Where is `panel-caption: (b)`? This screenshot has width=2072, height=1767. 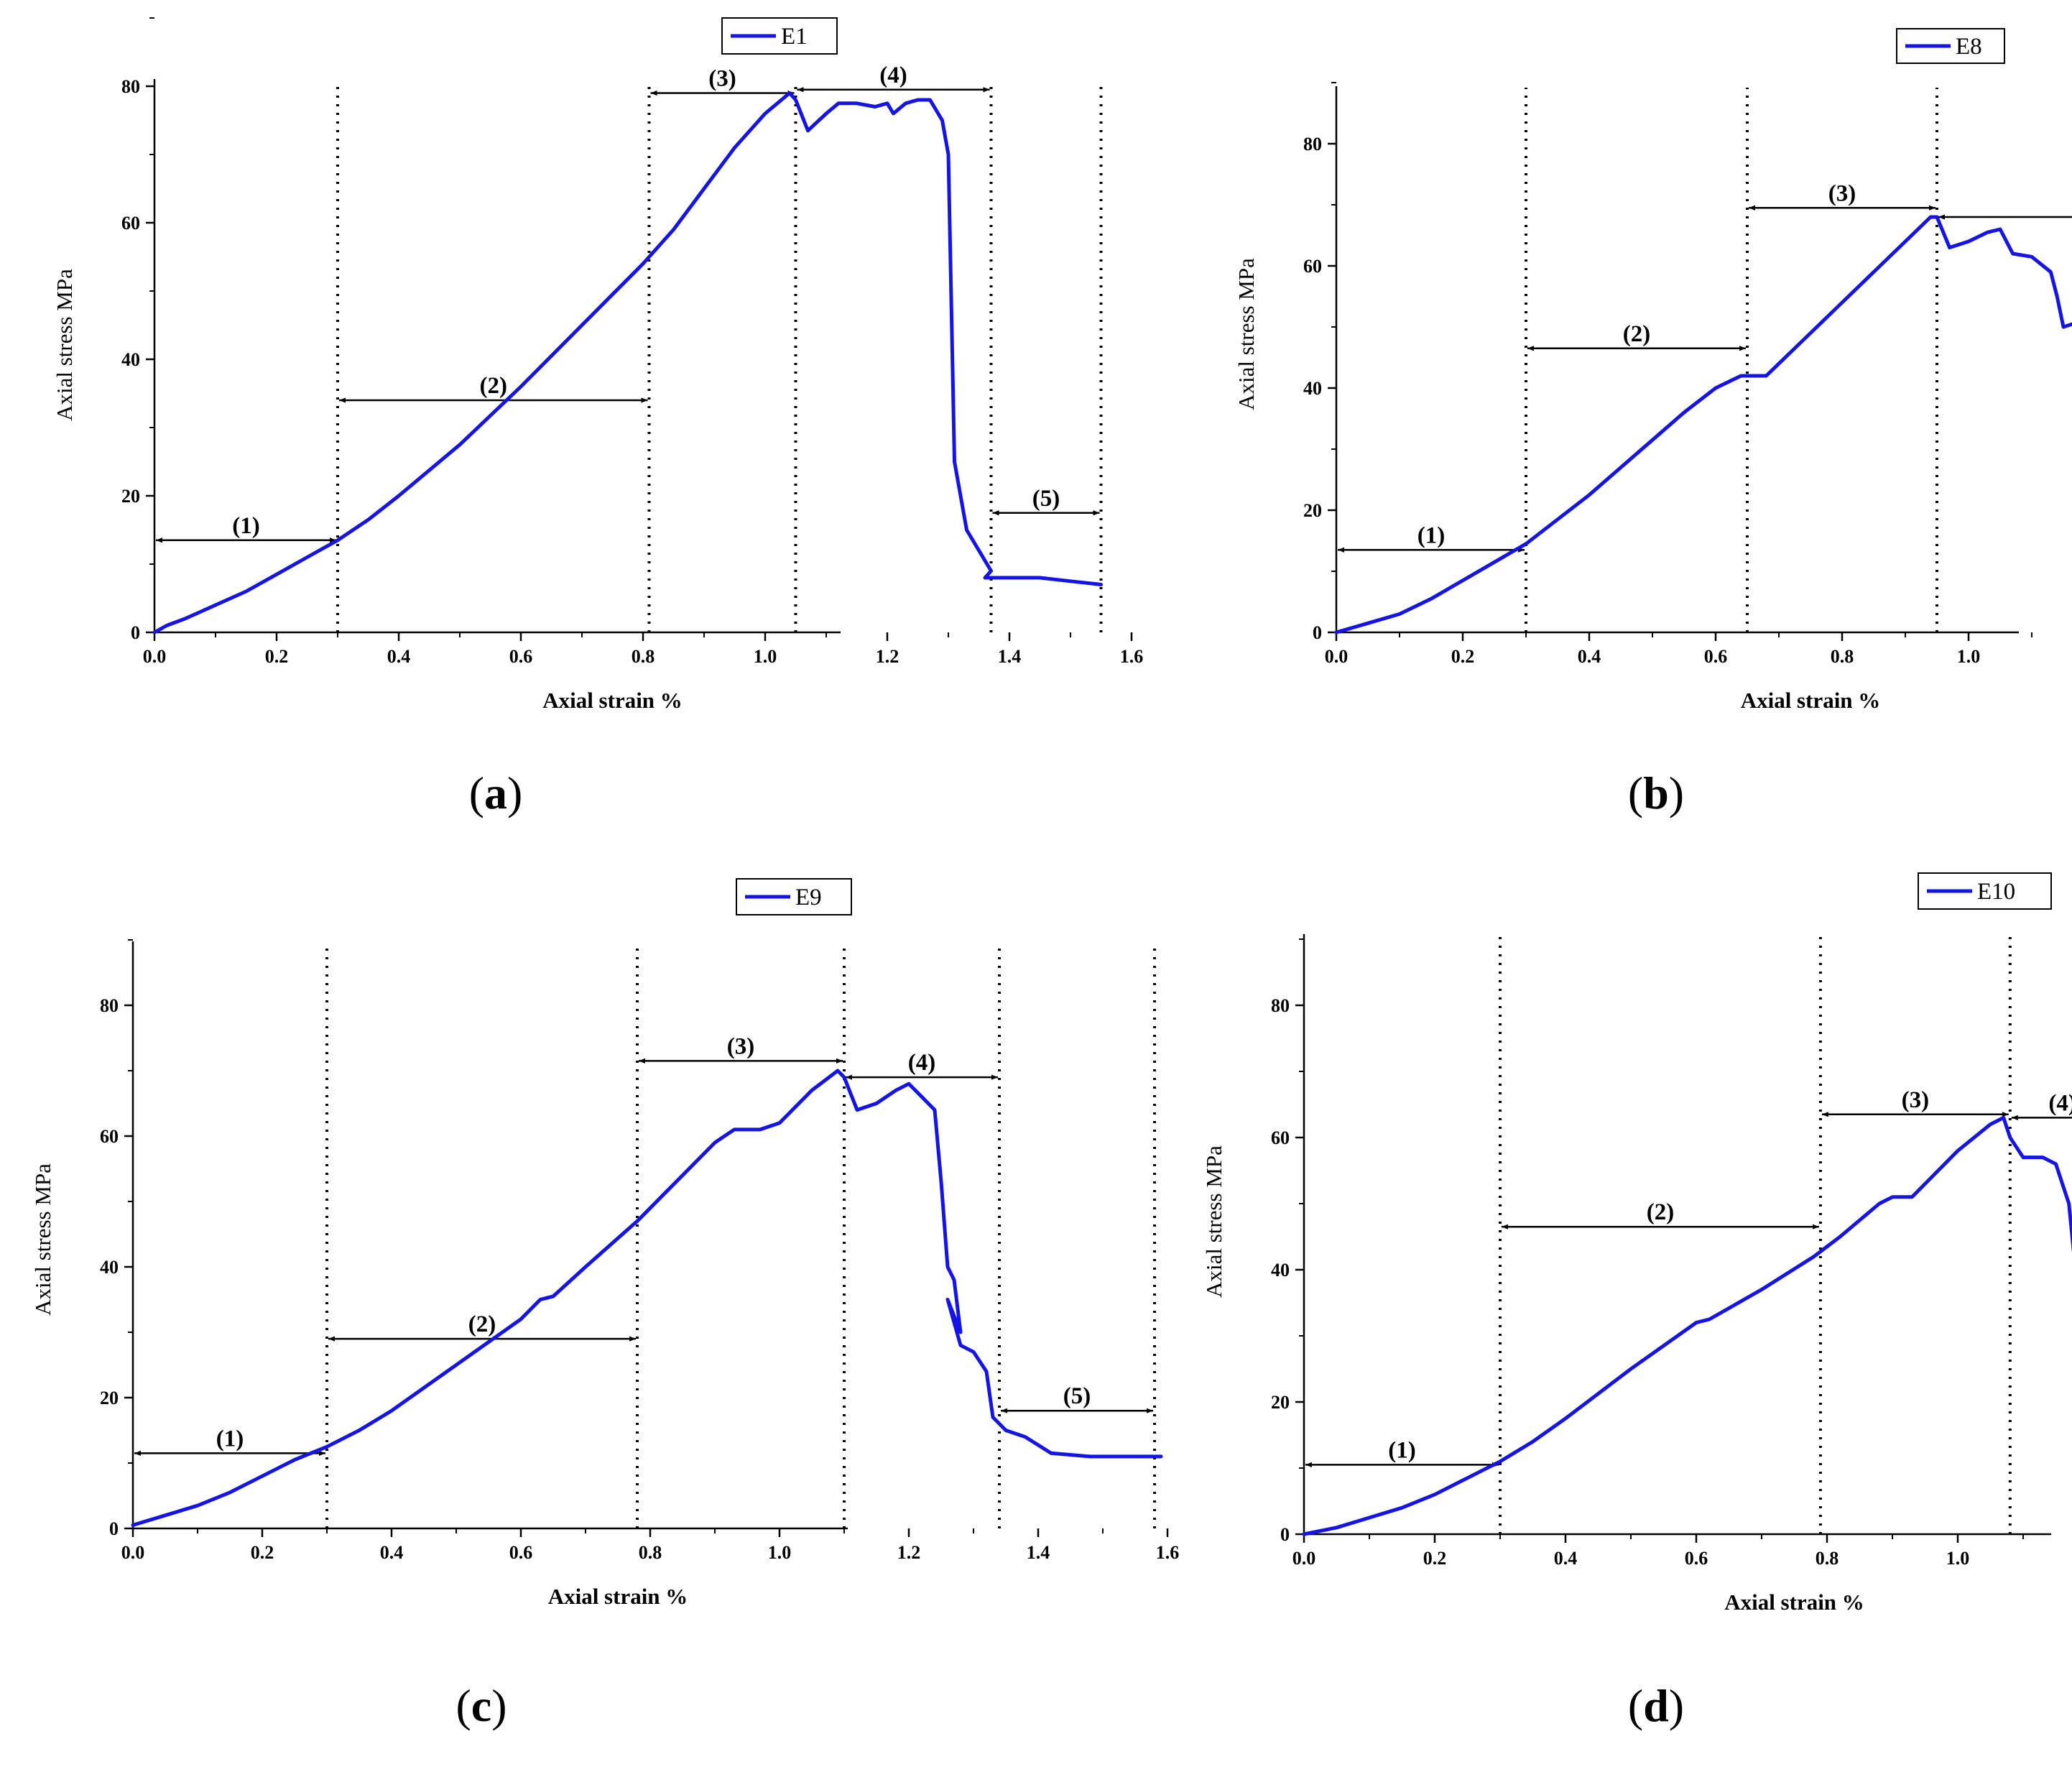
panel-caption: (b) is located at coordinates (1656, 792).